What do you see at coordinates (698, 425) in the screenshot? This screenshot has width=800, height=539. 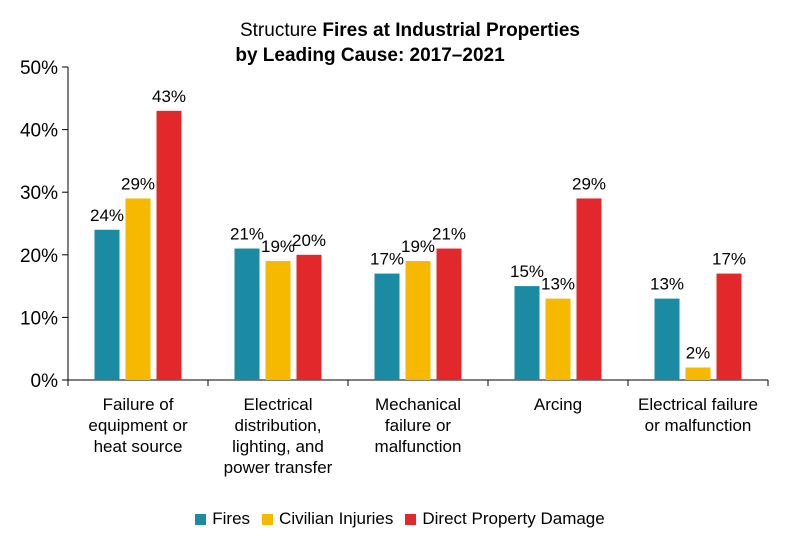 I see `x-tick-label-line: or malfunction` at bounding box center [698, 425].